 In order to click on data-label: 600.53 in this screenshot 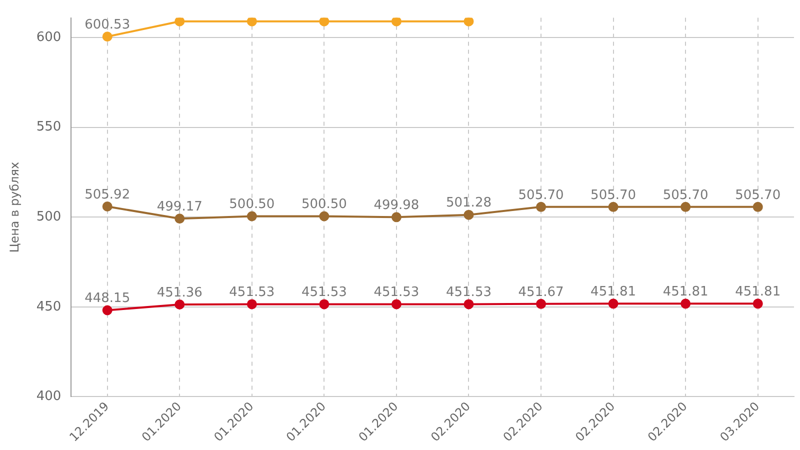, I will do `click(107, 24)`.